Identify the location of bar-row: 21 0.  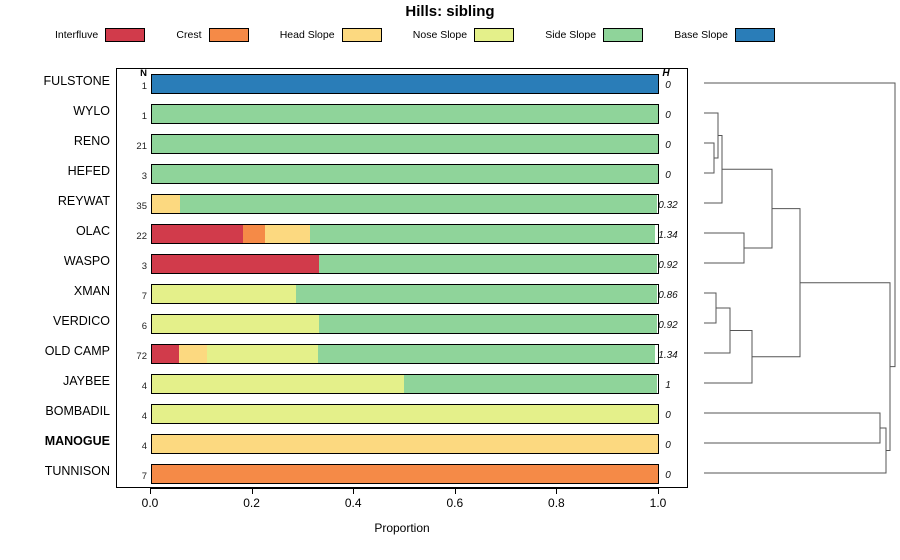
(403, 144).